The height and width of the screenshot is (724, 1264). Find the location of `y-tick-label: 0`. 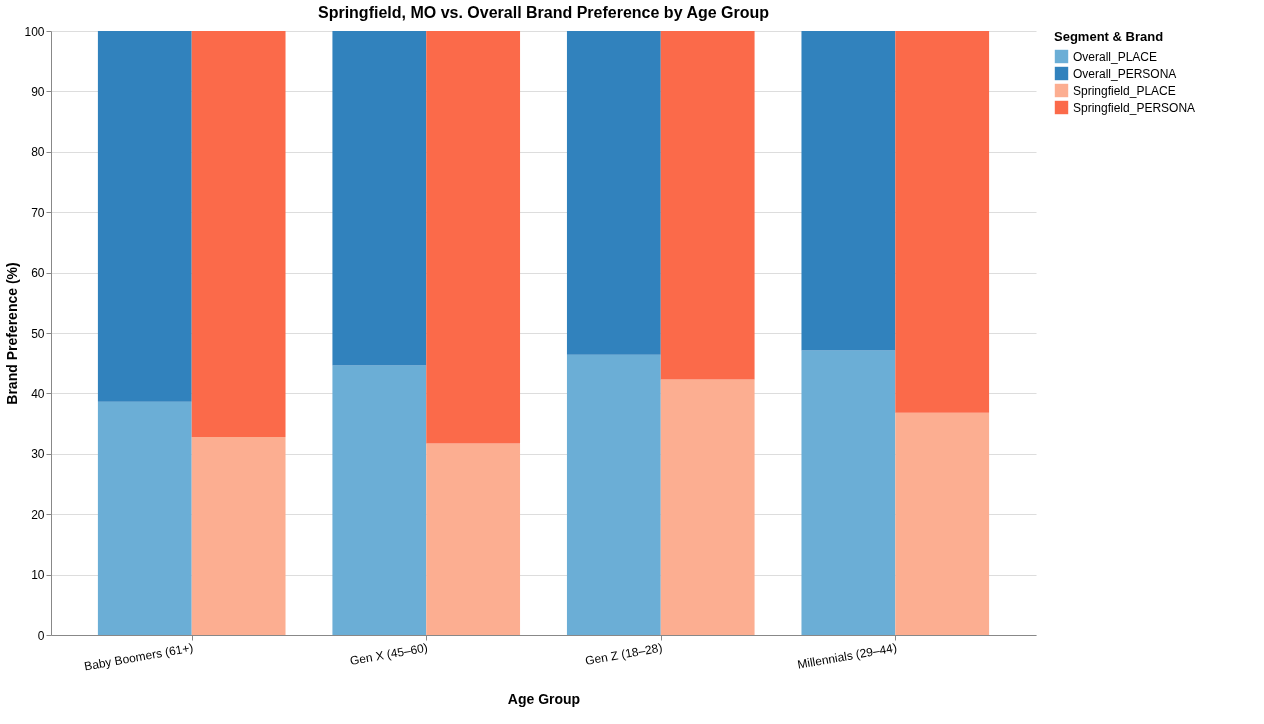

y-tick-label: 0 is located at coordinates (41, 635).